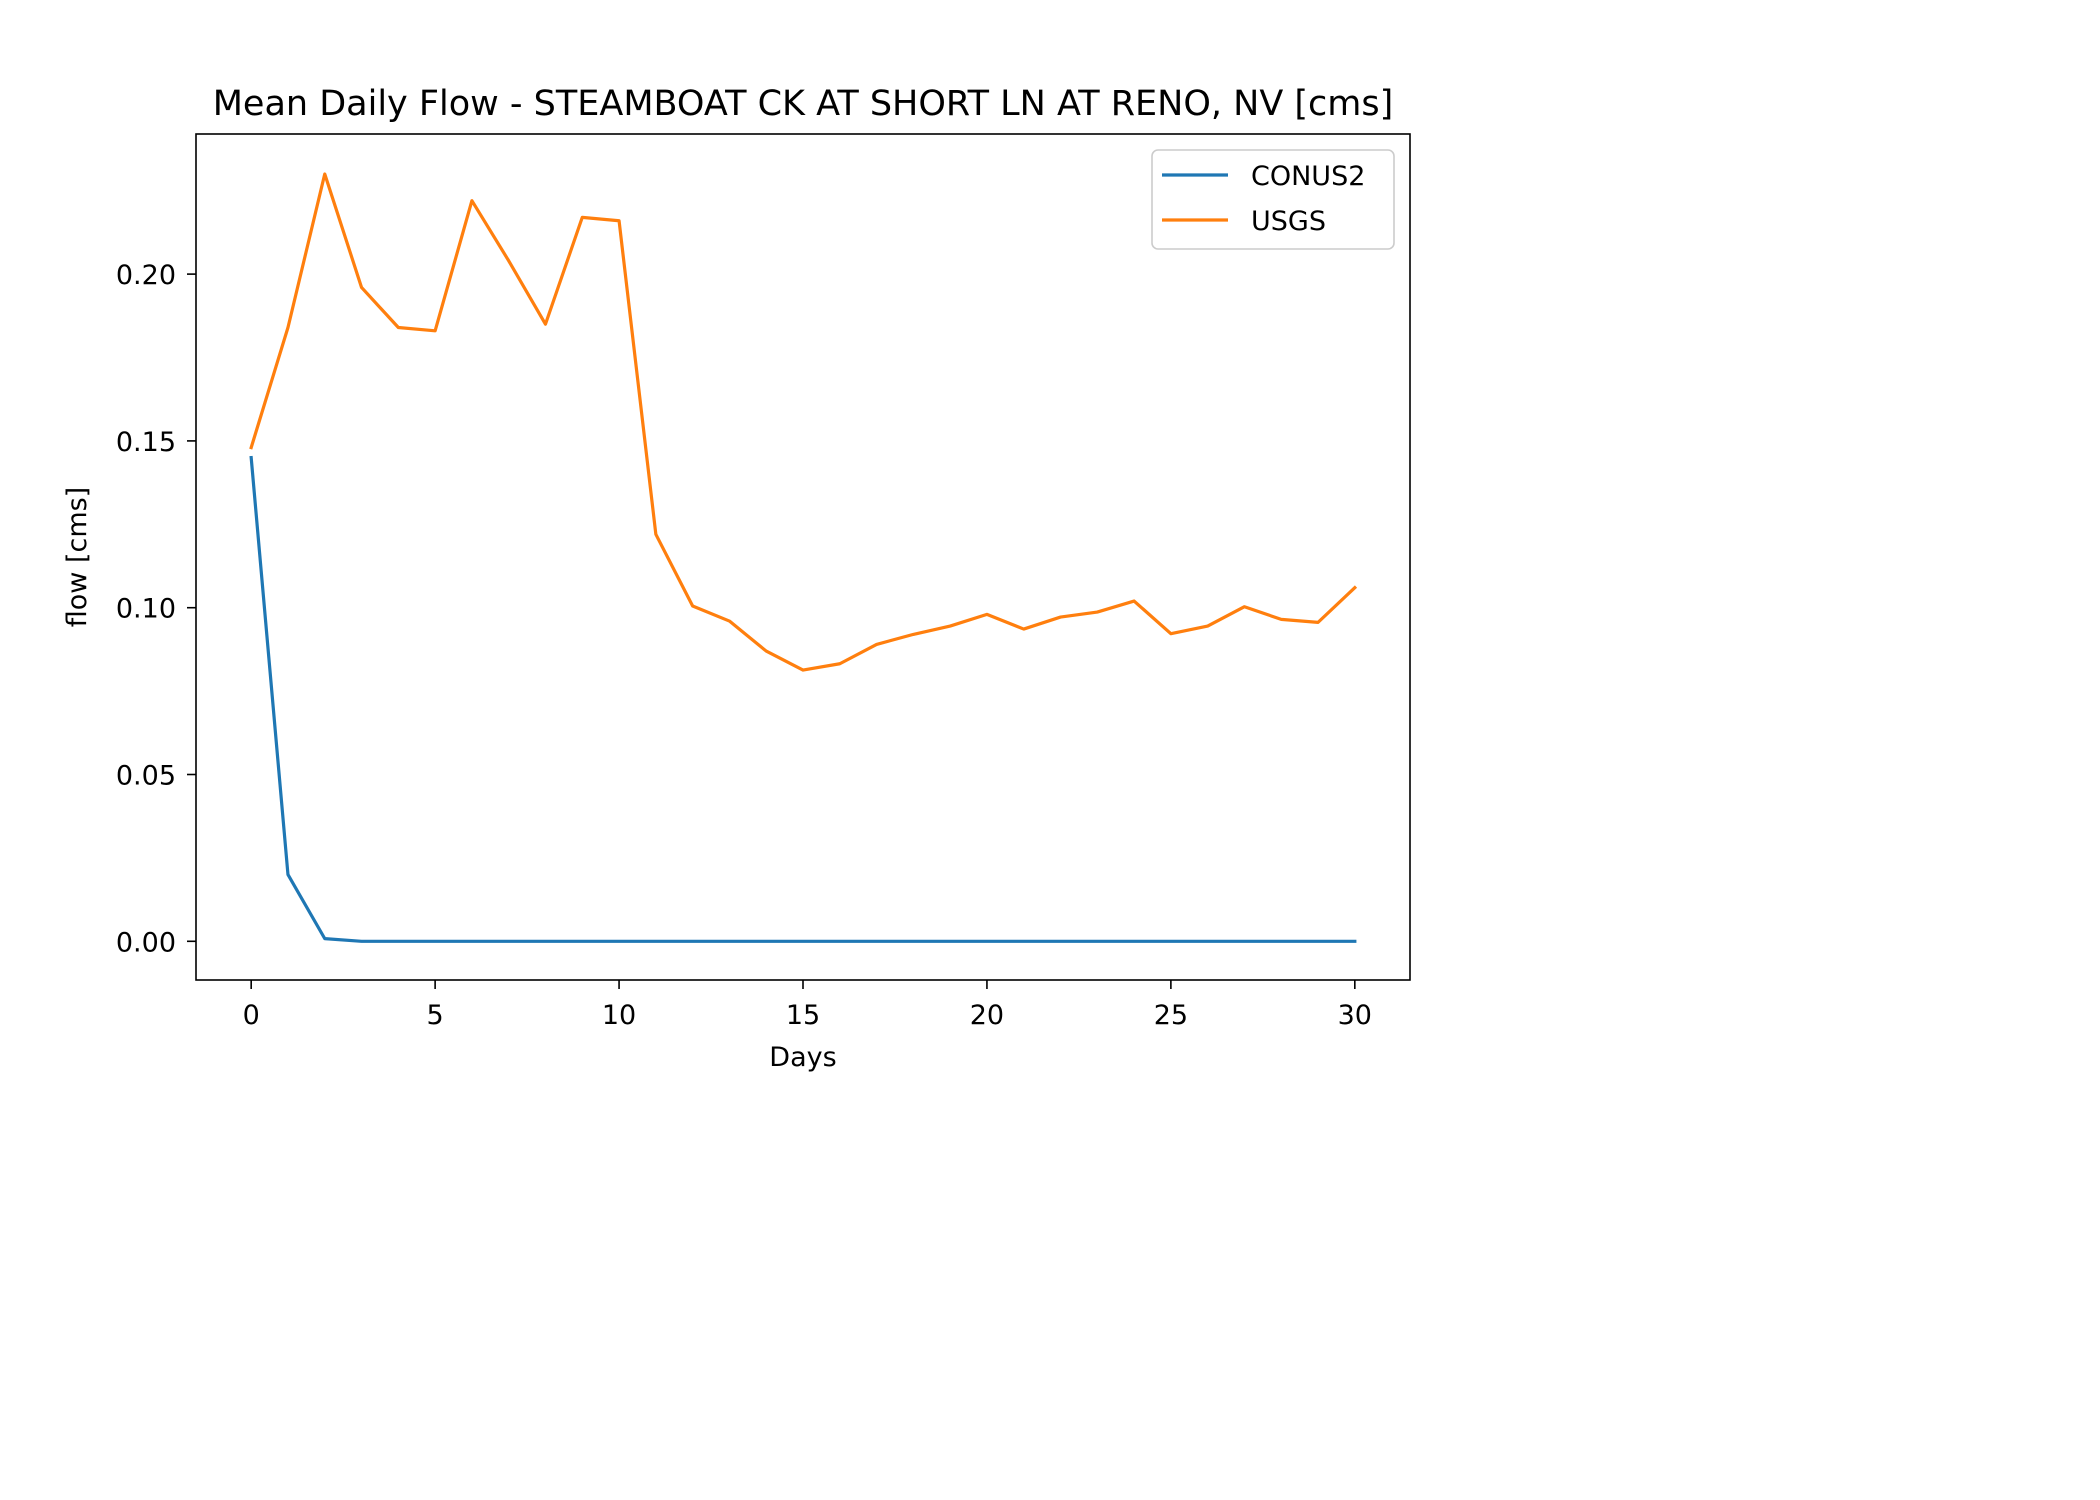 The image size is (2100, 1500). What do you see at coordinates (146, 776) in the screenshot?
I see `y-tick-label: 0.05` at bounding box center [146, 776].